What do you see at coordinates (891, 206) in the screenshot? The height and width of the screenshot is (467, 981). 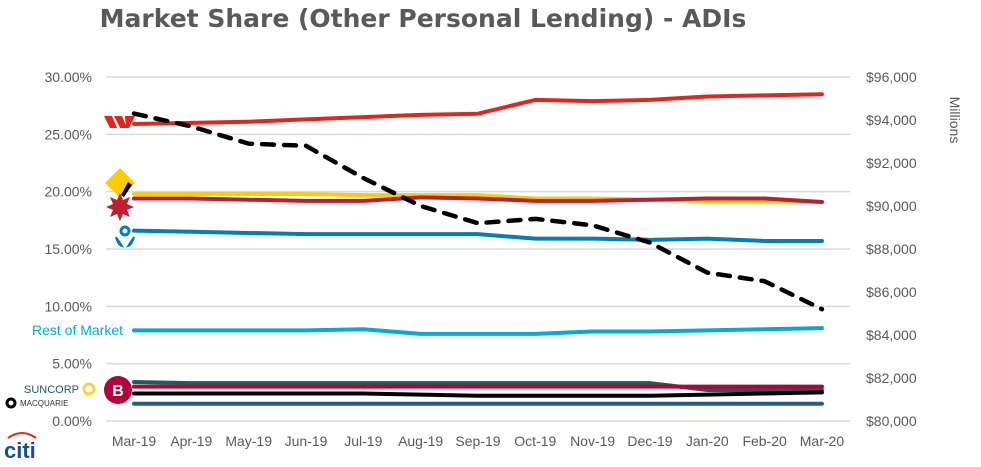 I see `y-right-tick: $90,000` at bounding box center [891, 206].